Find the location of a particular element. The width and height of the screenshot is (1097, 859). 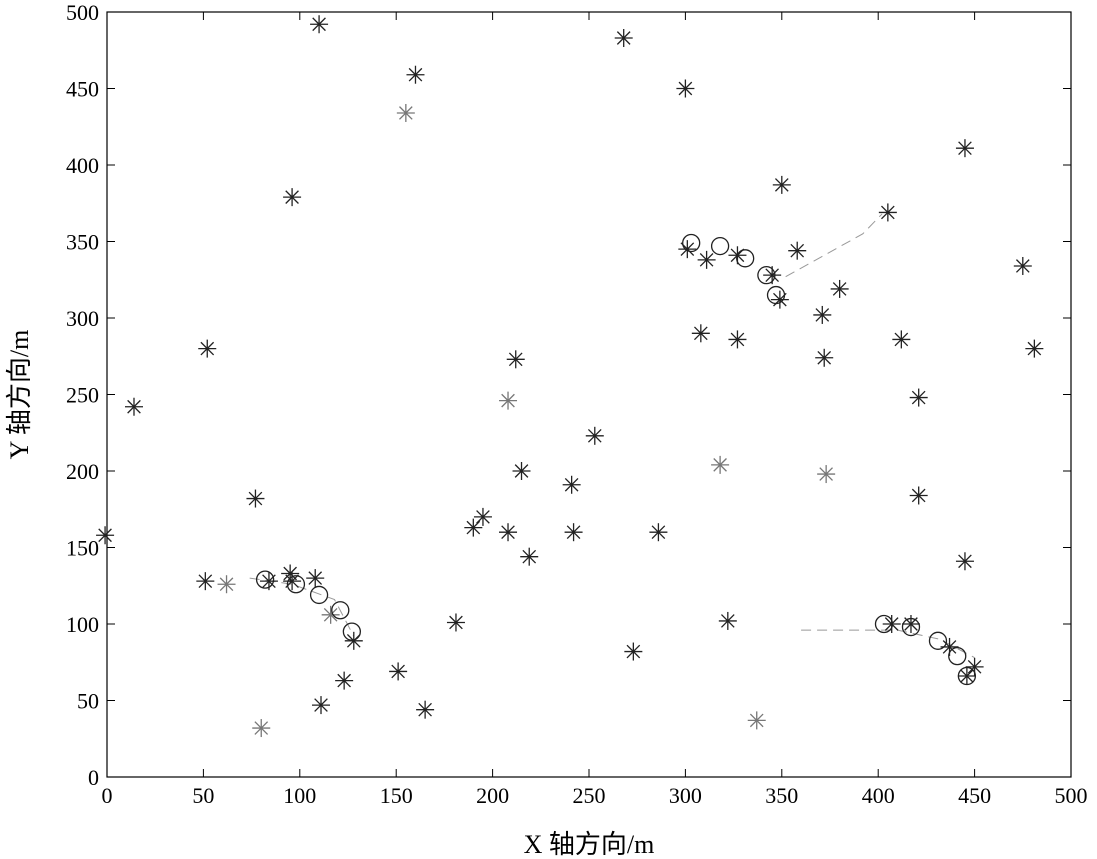

x-tick-label: 50 is located at coordinates (203, 795).